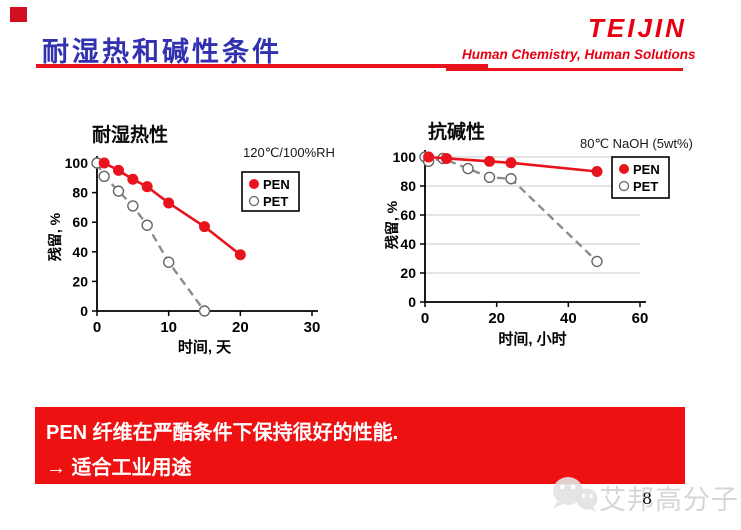  I want to click on x-axis-label: 时间, 小时, so click(532, 339).